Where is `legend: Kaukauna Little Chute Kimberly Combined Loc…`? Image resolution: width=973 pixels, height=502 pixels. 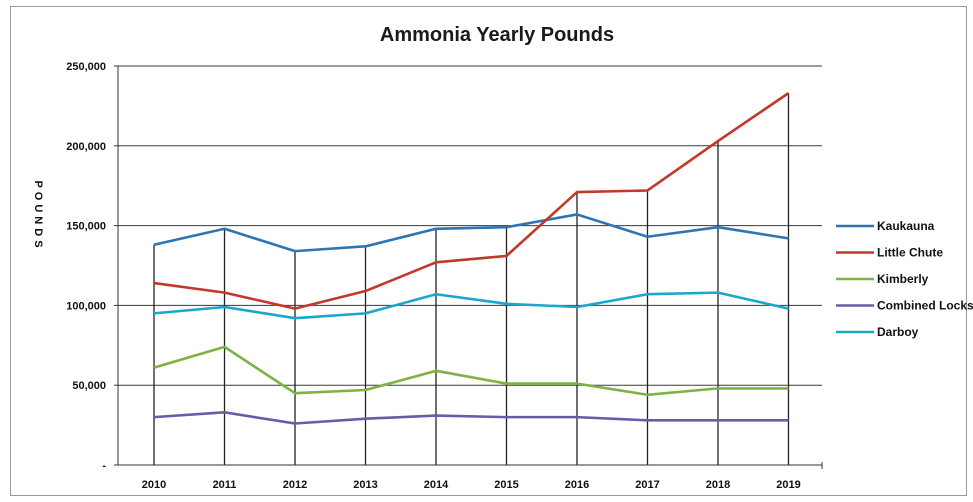
legend: Kaukauna Little Chute Kimberly Combined Loc… is located at coordinates (904, 279).